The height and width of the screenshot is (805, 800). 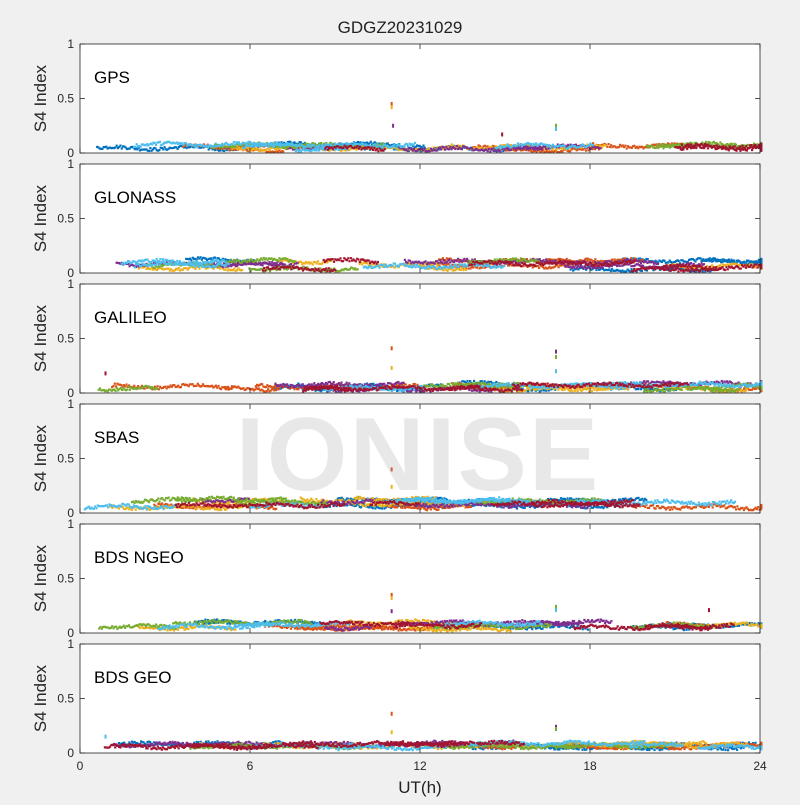 I want to click on panel-label: GLONASS, so click(x=135, y=197).